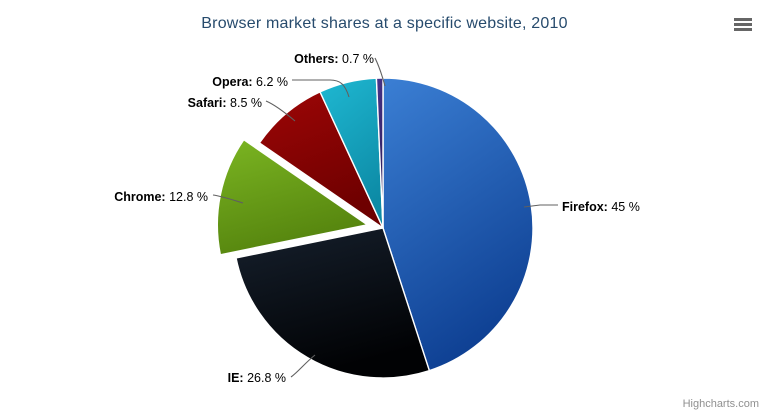 The width and height of the screenshot is (769, 416). What do you see at coordinates (316, 59) in the screenshot?
I see `data-label-name: Others:` at bounding box center [316, 59].